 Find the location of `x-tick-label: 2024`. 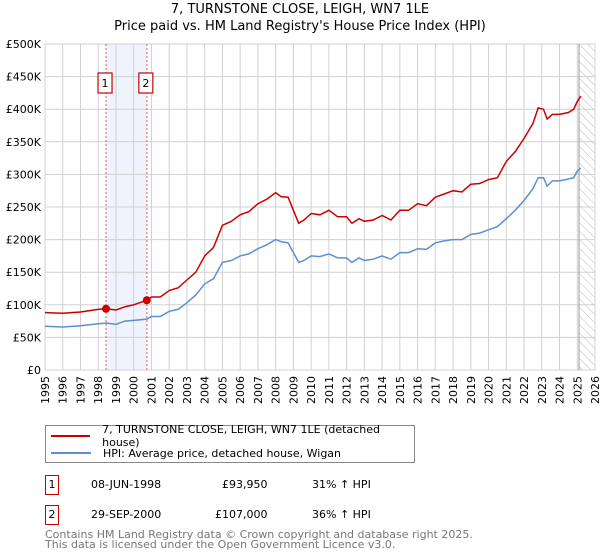

x-tick-label: 2024 is located at coordinates (560, 390).